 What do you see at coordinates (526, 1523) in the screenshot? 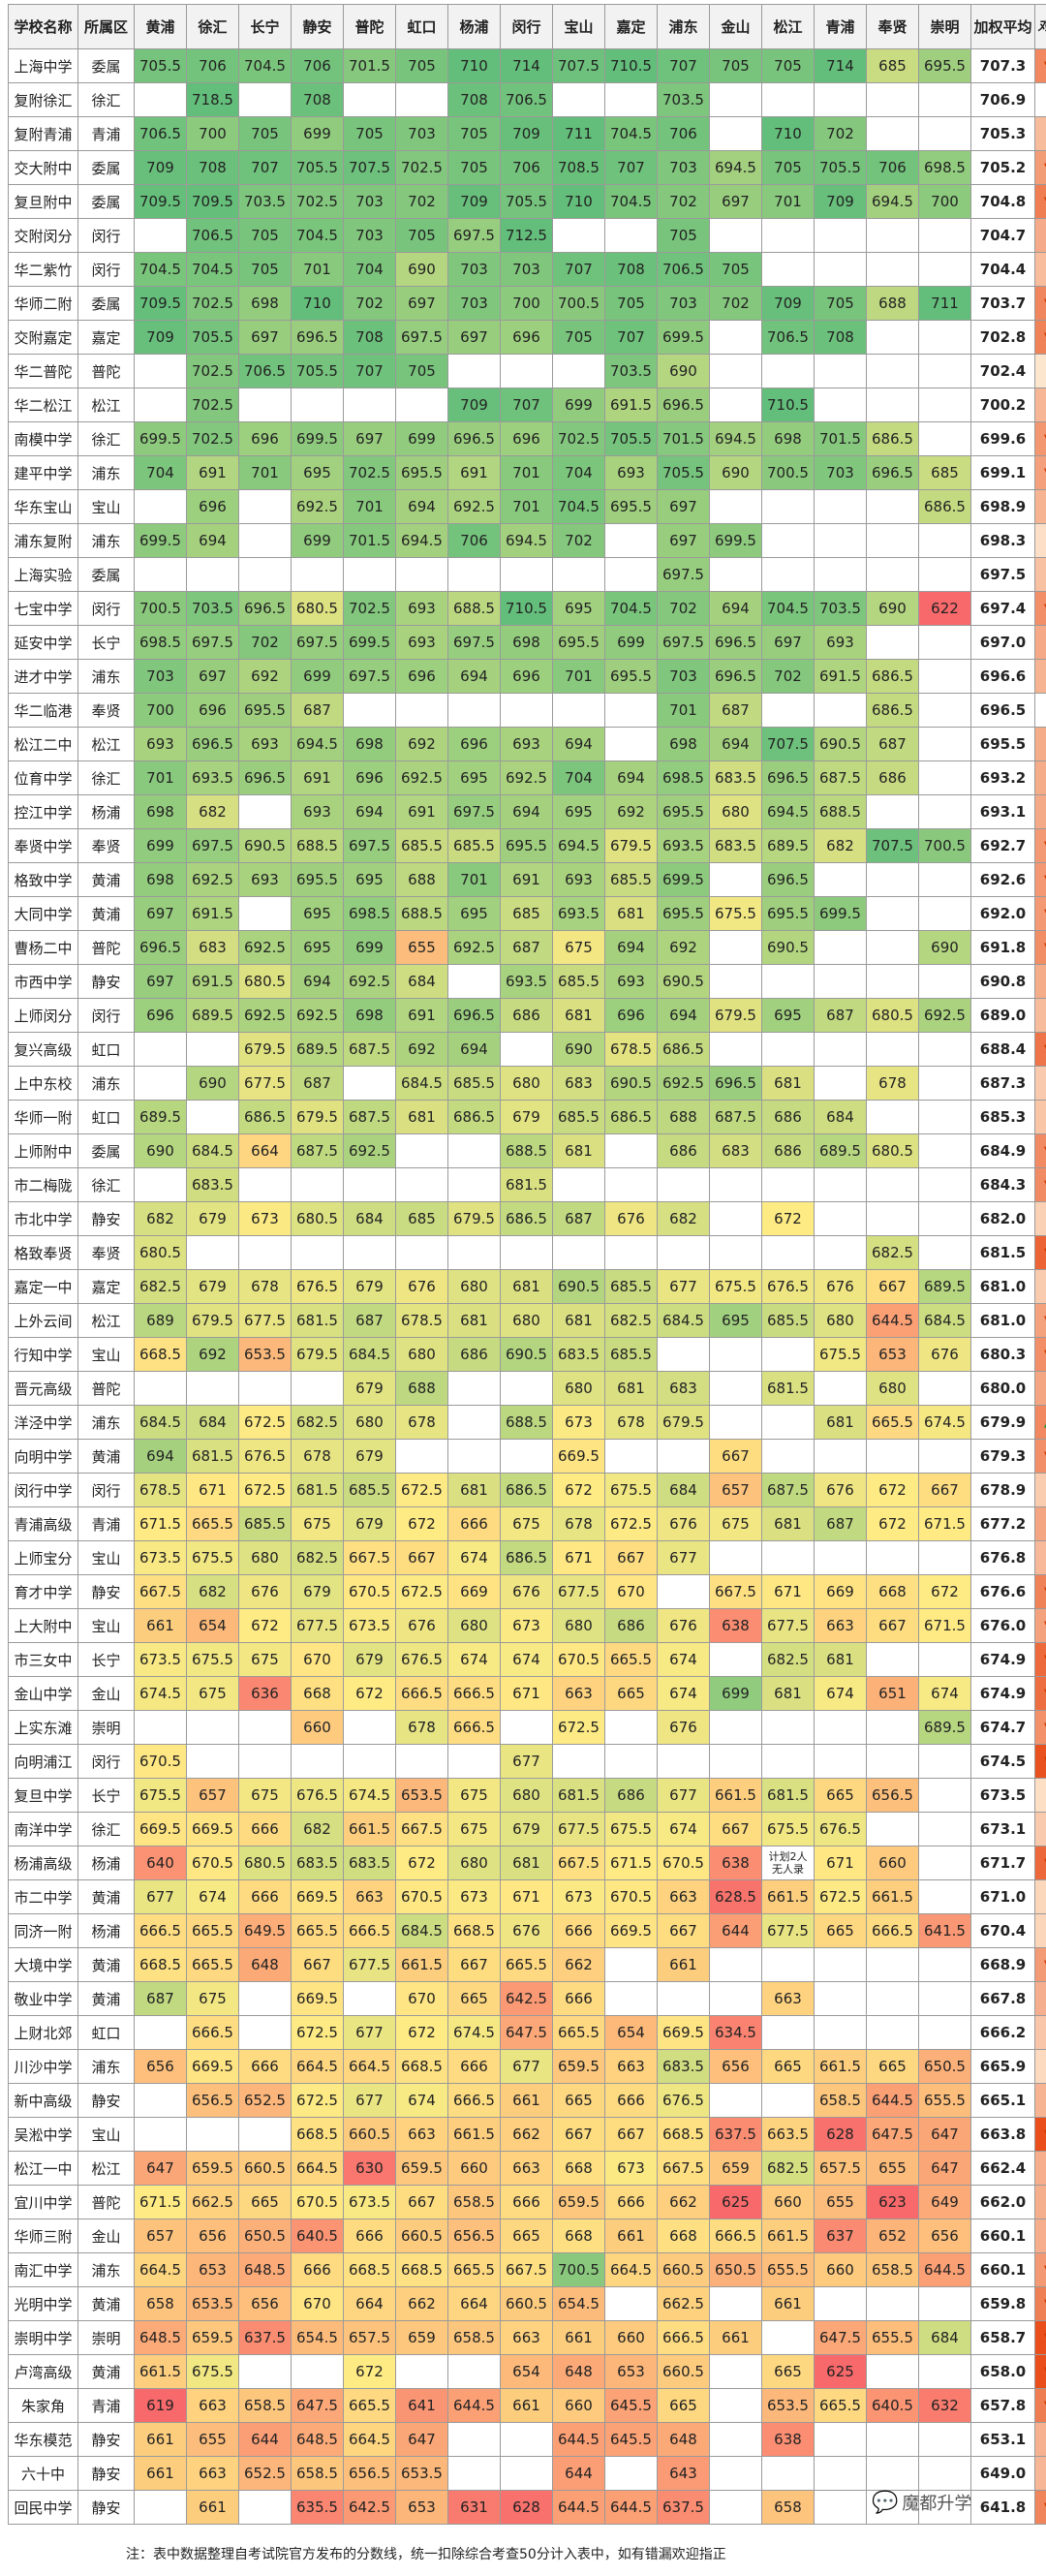
I see `score-cell: 675` at bounding box center [526, 1523].